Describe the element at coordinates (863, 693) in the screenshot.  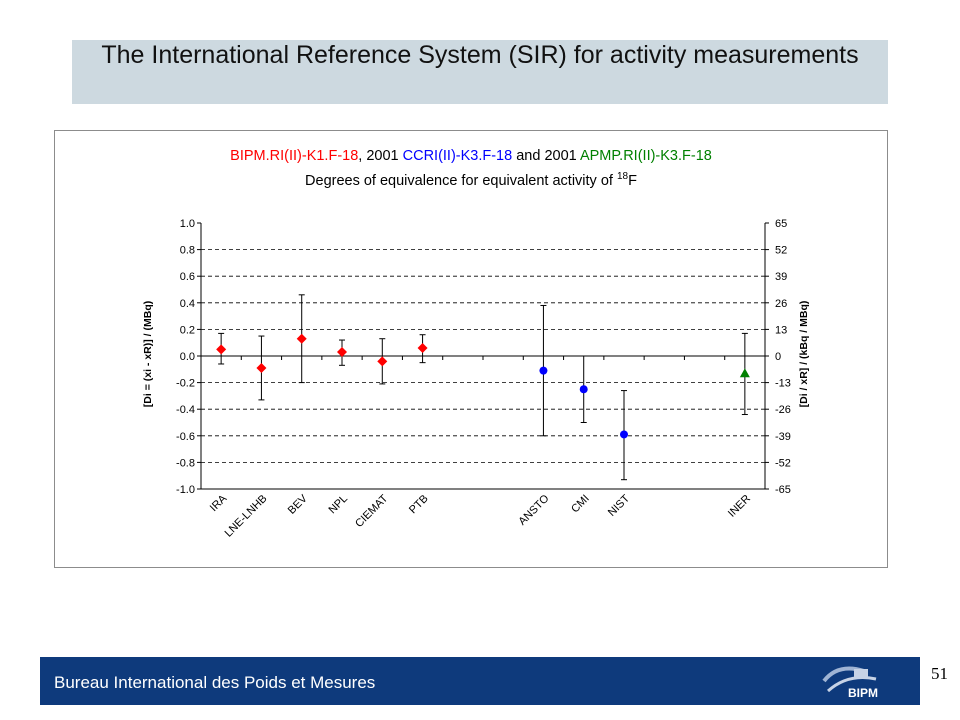
I see `svg-text: BIPM` at that location.